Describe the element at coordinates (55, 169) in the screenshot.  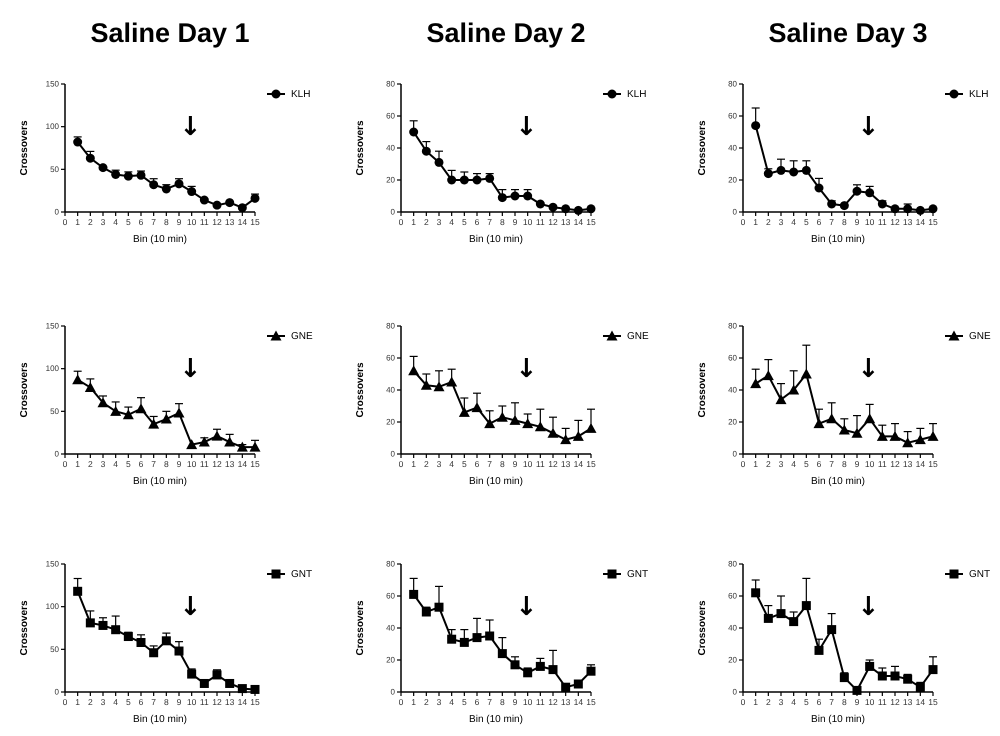
I see `y-tick-label: 50` at that location.